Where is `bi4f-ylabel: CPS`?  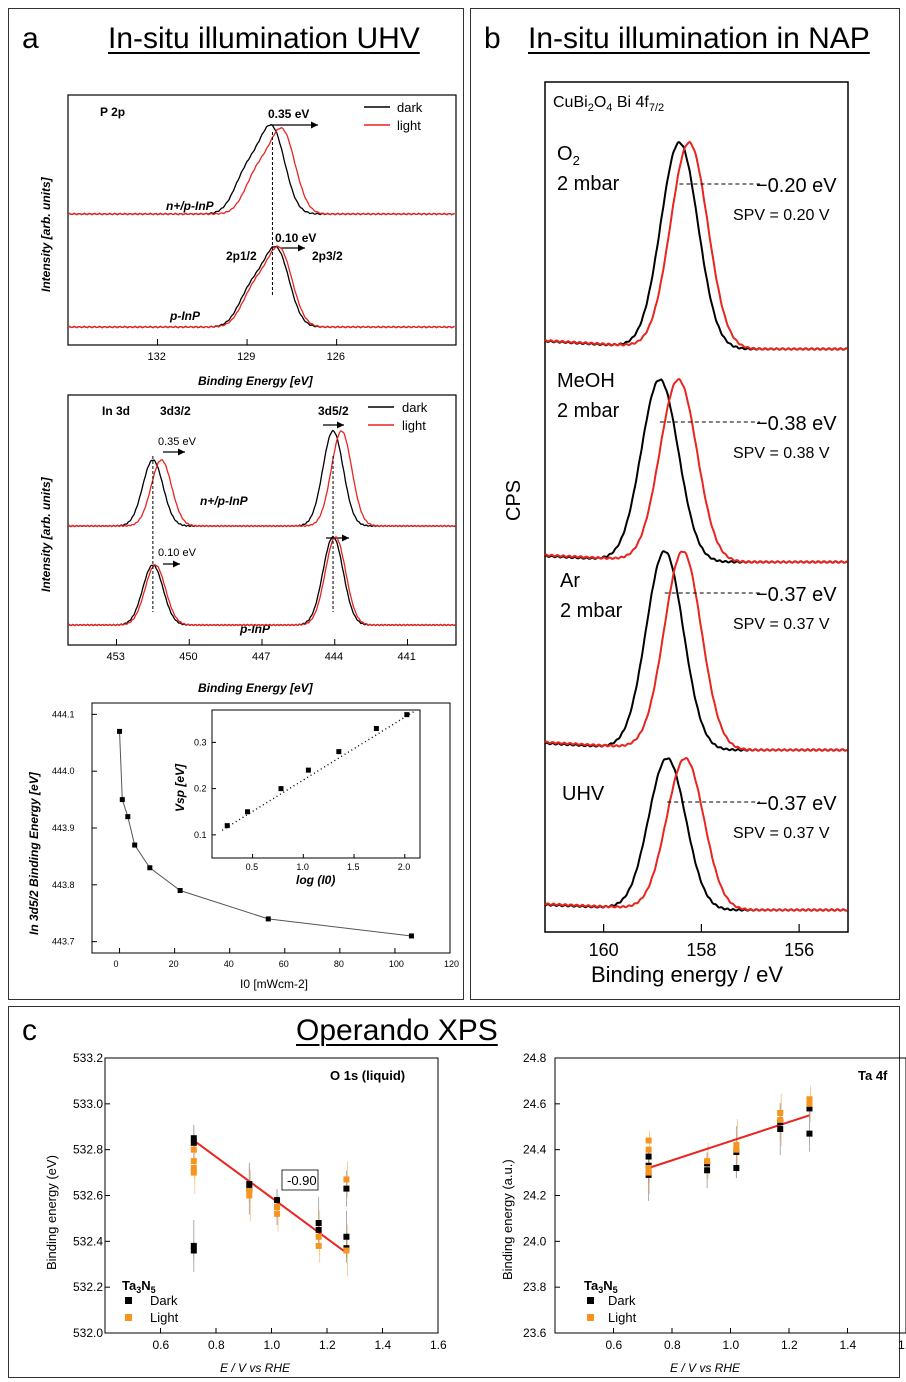 bi4f-ylabel: CPS is located at coordinates (514, 500).